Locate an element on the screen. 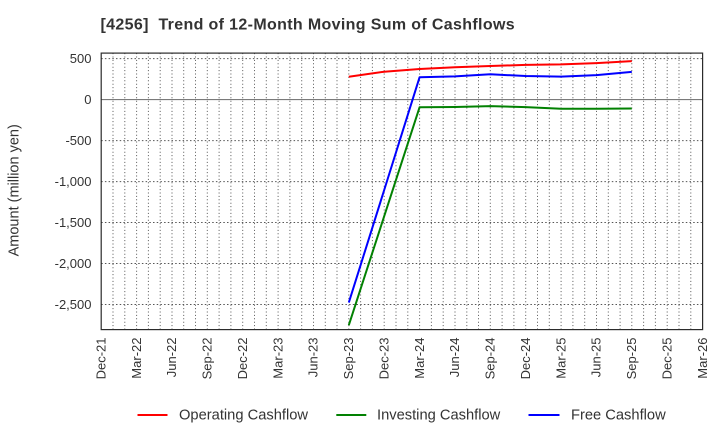  svg-text: Sep-23 is located at coordinates (348, 359).